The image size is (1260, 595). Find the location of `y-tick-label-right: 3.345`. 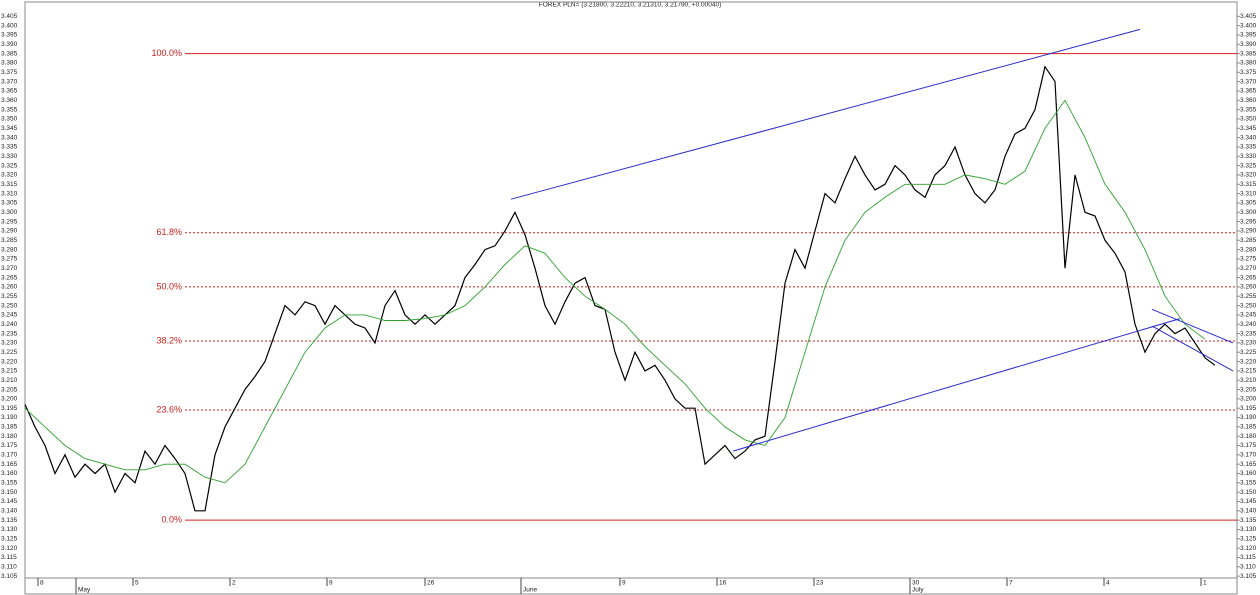

y-tick-label-right: 3.345 is located at coordinates (1248, 128).